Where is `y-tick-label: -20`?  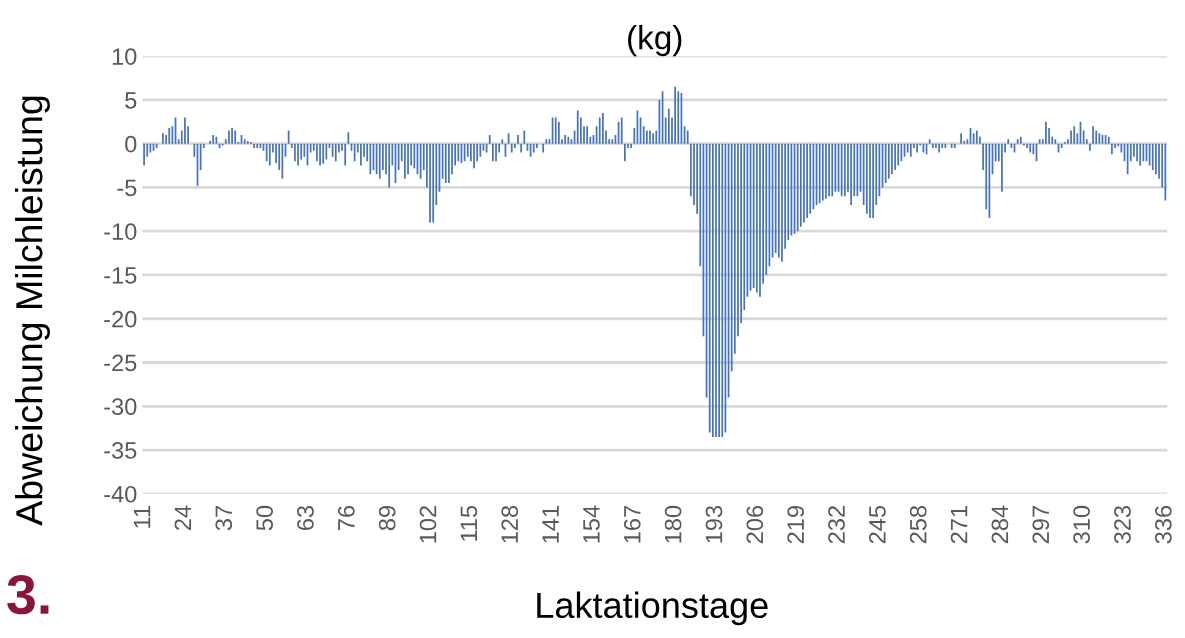
y-tick-label: -20 is located at coordinates (120, 319).